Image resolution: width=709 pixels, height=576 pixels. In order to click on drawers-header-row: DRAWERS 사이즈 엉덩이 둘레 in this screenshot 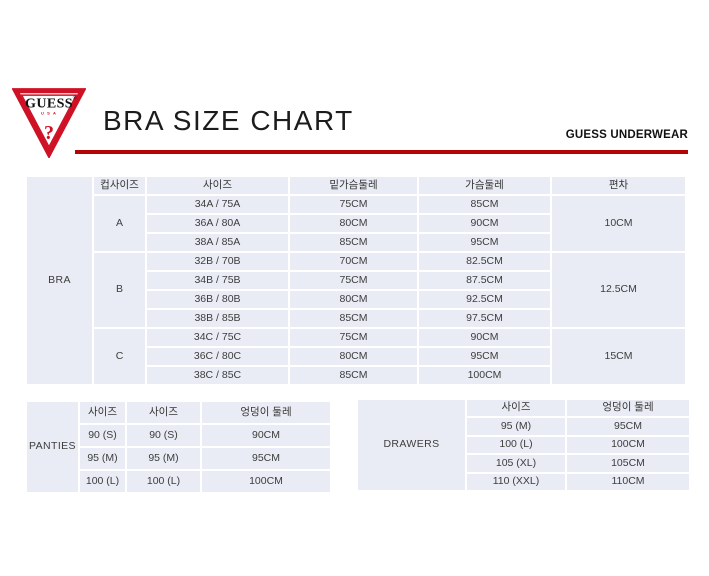, I will do `click(523, 444)`.